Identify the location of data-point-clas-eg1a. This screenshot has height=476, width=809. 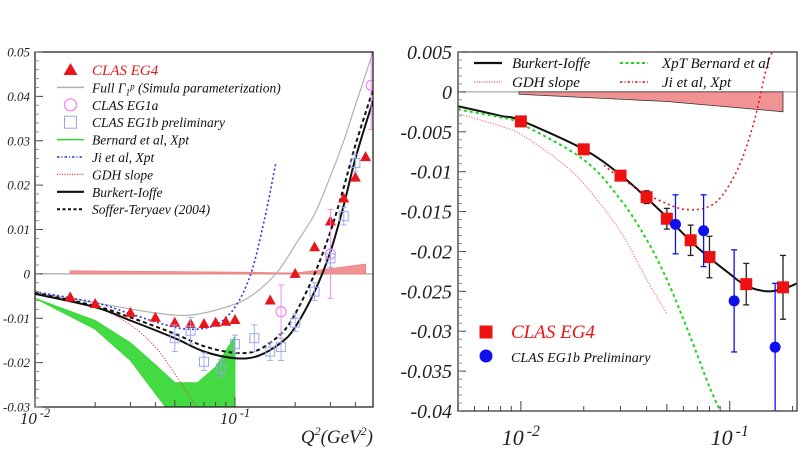
(369, 91).